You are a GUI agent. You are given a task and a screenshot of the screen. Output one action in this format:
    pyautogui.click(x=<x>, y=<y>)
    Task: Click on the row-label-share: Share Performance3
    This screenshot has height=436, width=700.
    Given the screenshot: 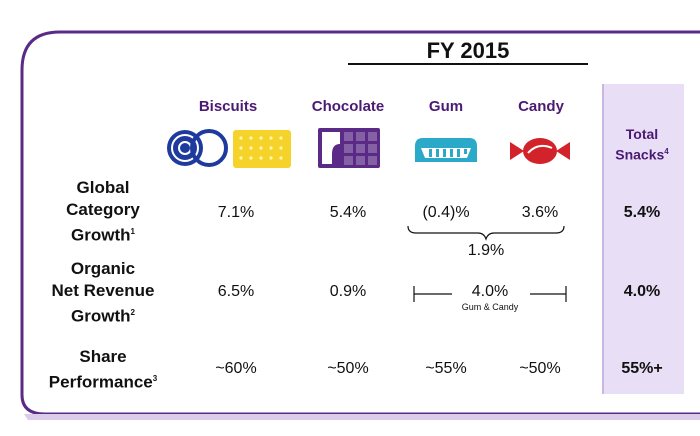 What is the action you would take?
    pyautogui.click(x=103, y=369)
    